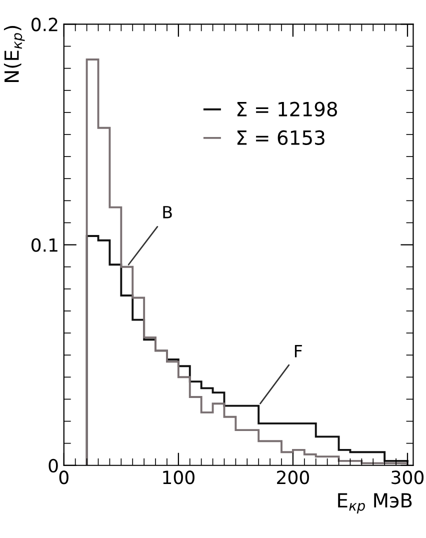 The width and height of the screenshot is (426, 538). I want to click on y-axis-title: N(E$_{кр}$), so click(14, 54).